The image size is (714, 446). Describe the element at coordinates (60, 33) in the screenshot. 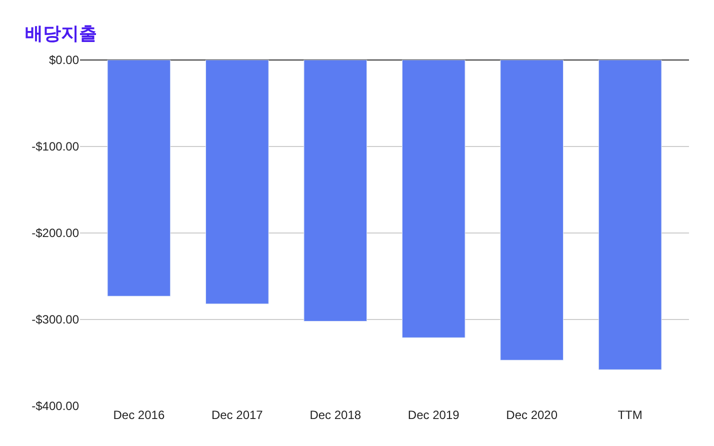

I see `chart-title: 배당지출` at that location.